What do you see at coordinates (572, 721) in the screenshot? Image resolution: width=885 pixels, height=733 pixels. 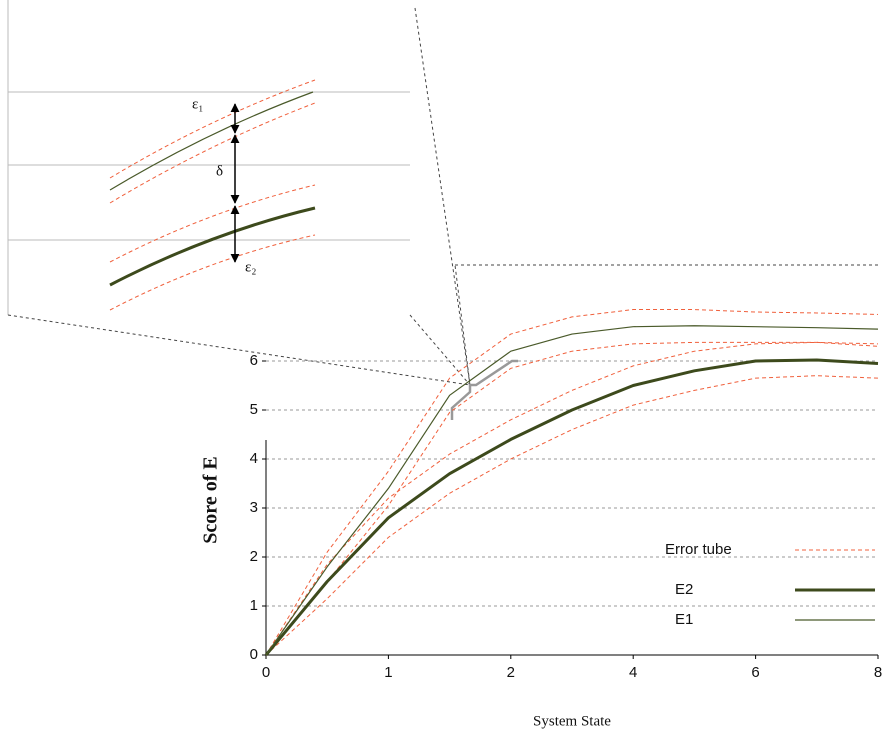 I see `x-axis-title: System State` at bounding box center [572, 721].